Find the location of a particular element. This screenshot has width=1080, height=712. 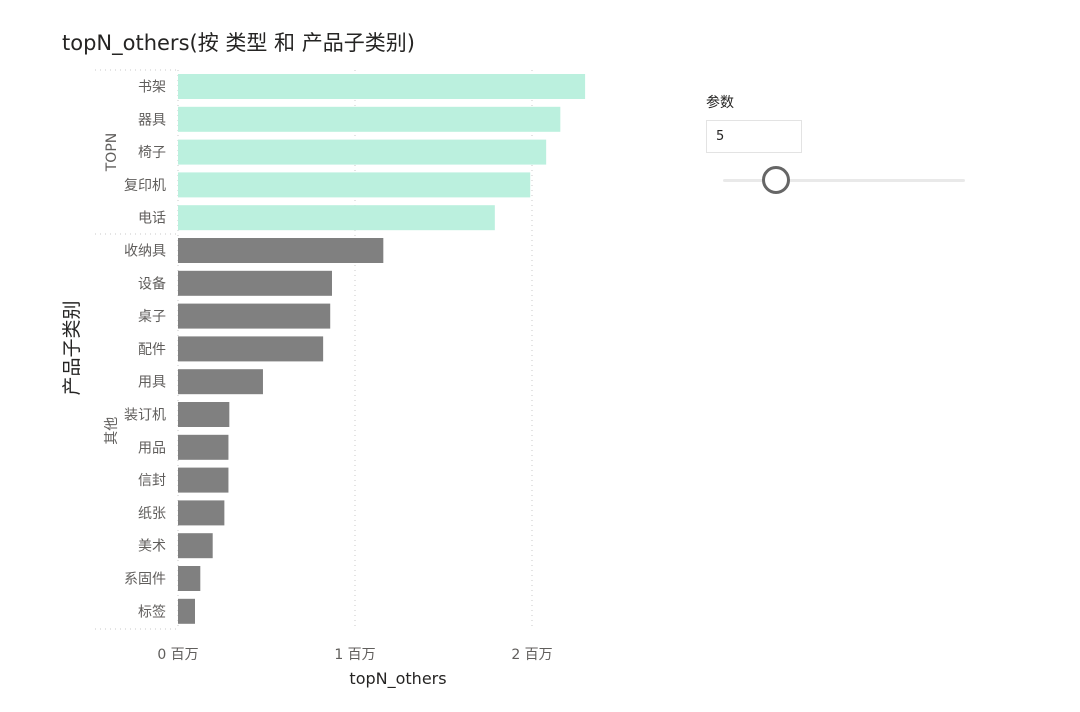

parameter-slider-thumb is located at coordinates (776, 180).